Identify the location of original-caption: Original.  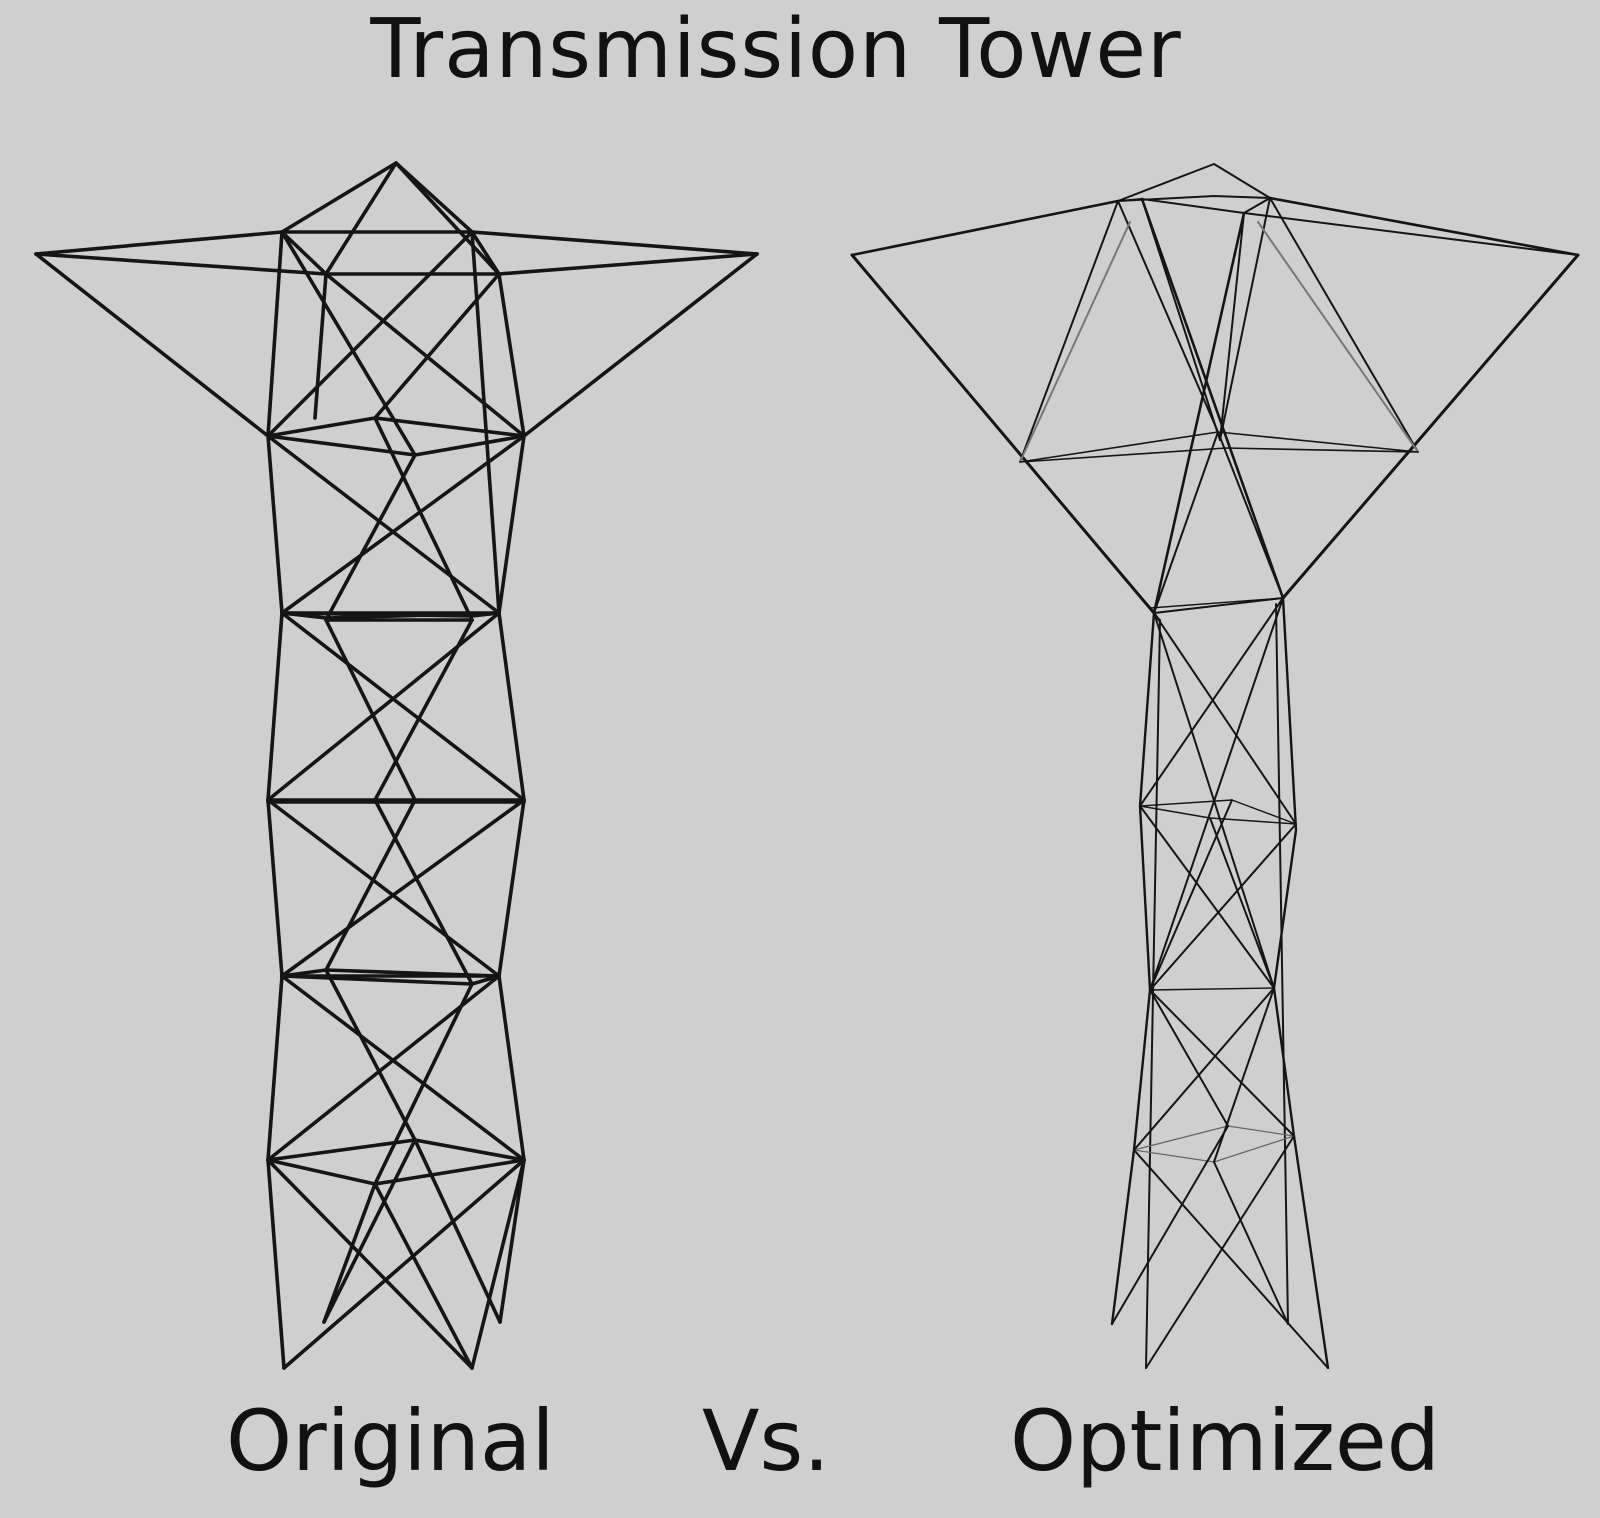
(390, 1441).